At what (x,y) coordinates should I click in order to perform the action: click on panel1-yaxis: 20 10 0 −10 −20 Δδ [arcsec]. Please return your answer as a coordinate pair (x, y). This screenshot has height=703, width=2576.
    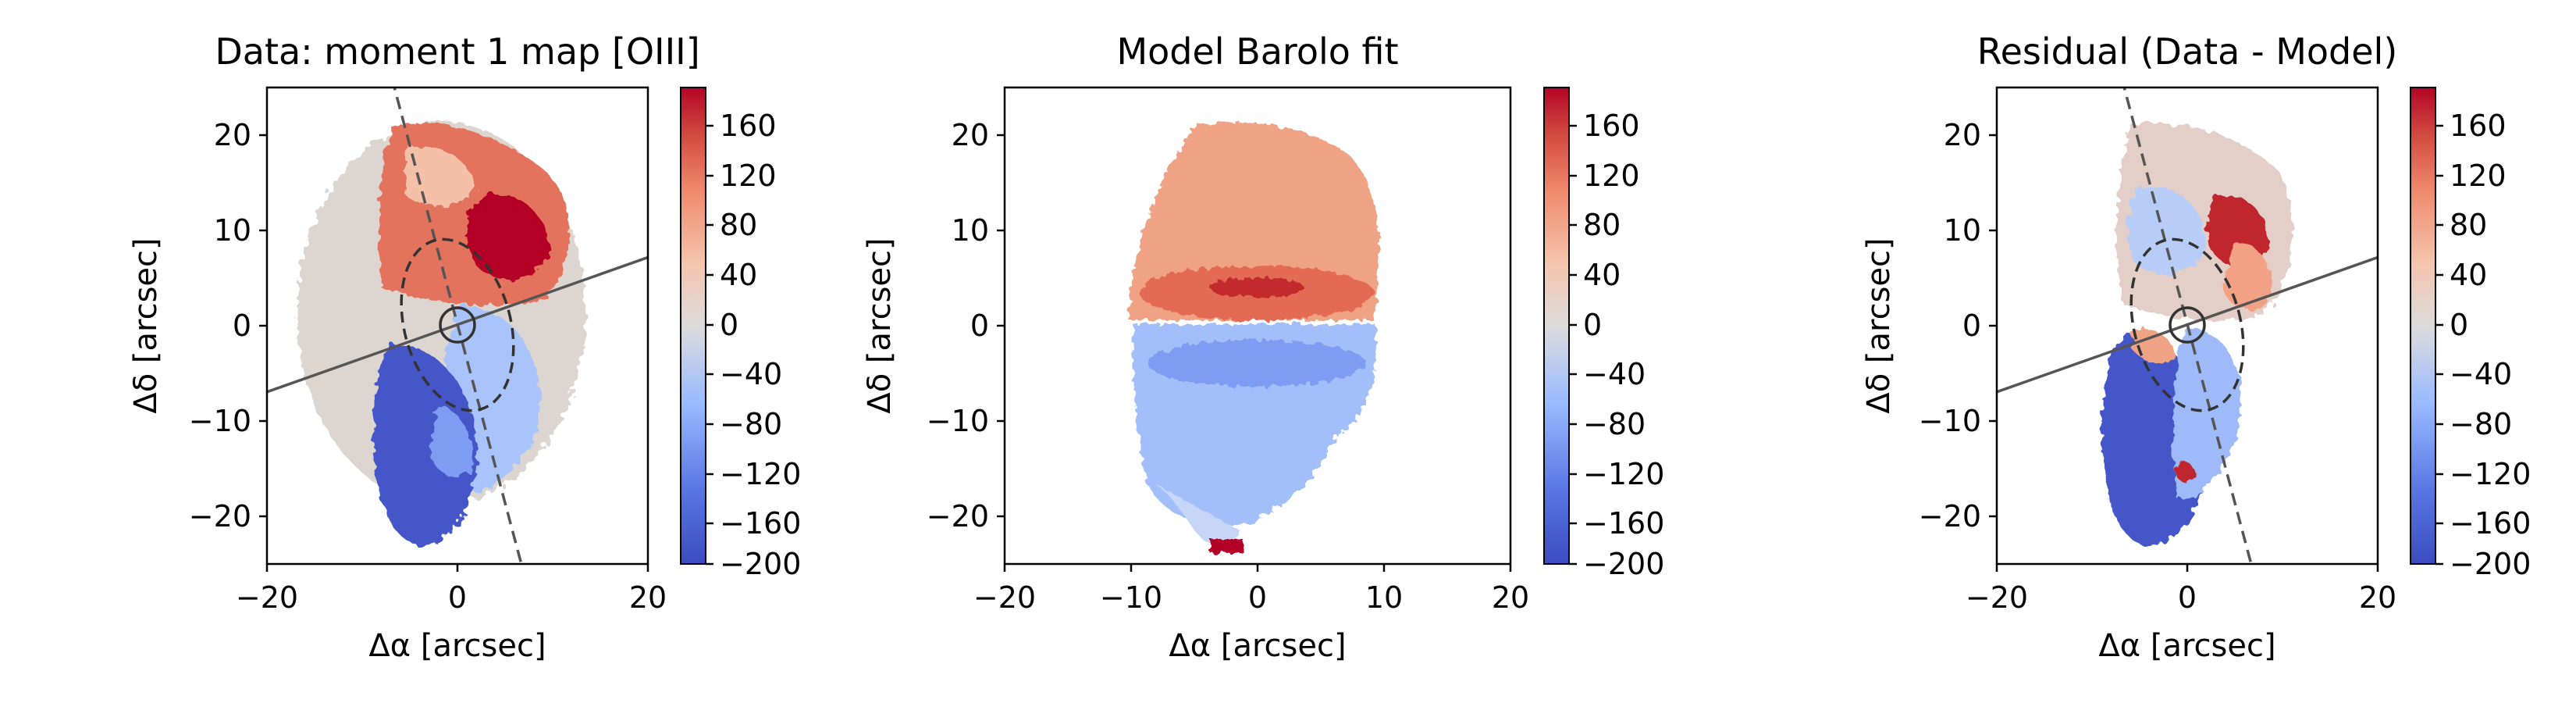
    Looking at the image, I should click on (197, 325).